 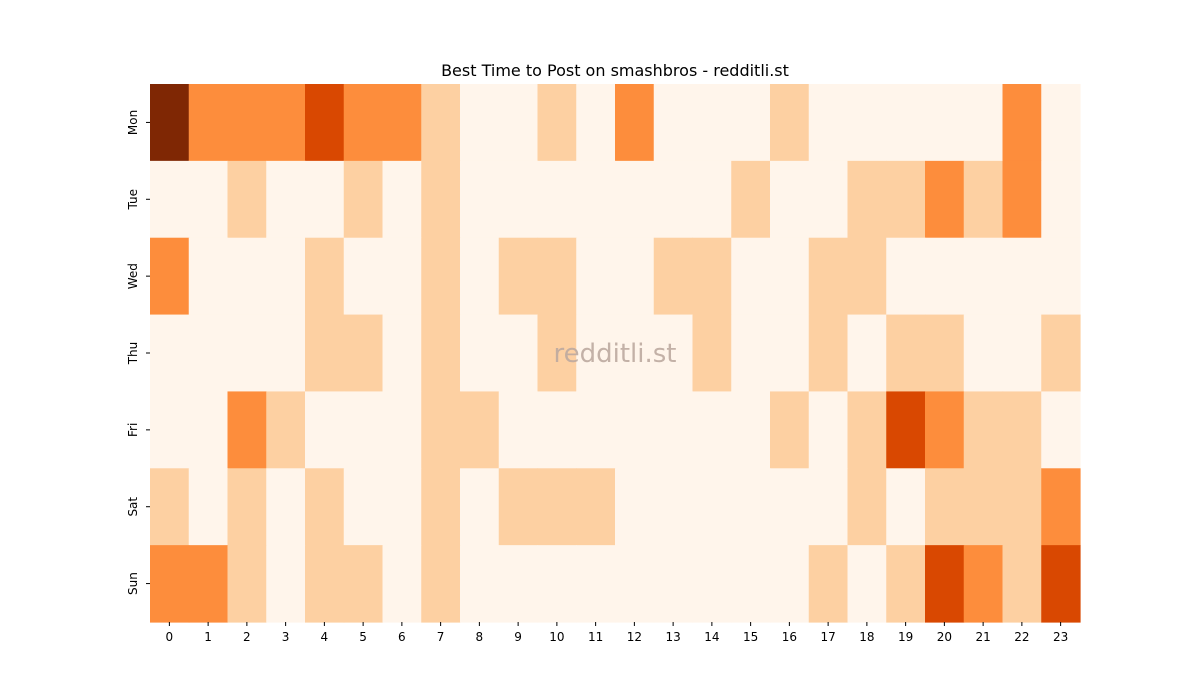 I want to click on x-tick-label: 5, so click(x=363, y=637).